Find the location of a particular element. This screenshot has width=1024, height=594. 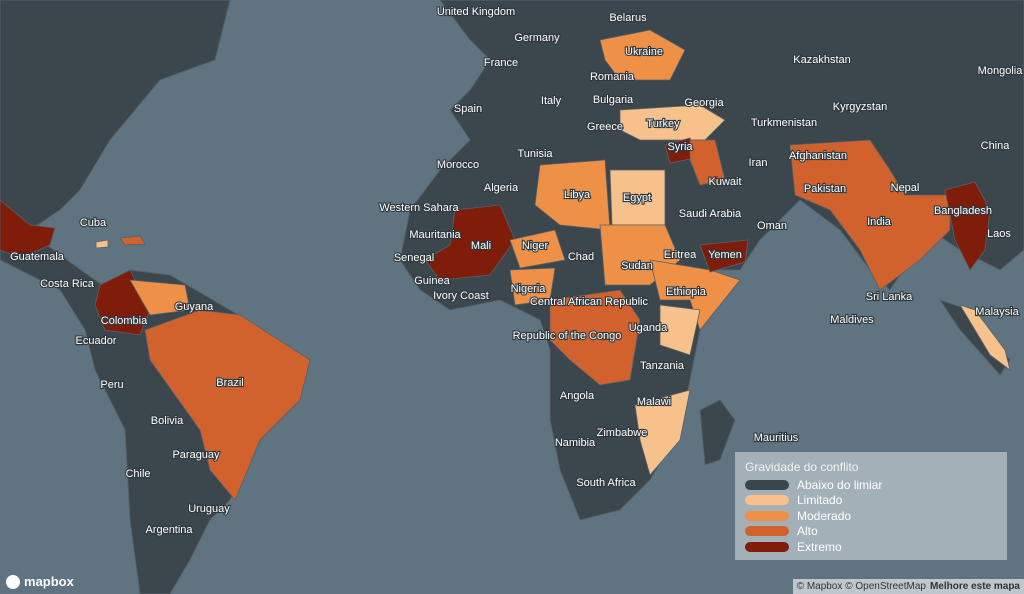

country-label: China is located at coordinates (996, 146).